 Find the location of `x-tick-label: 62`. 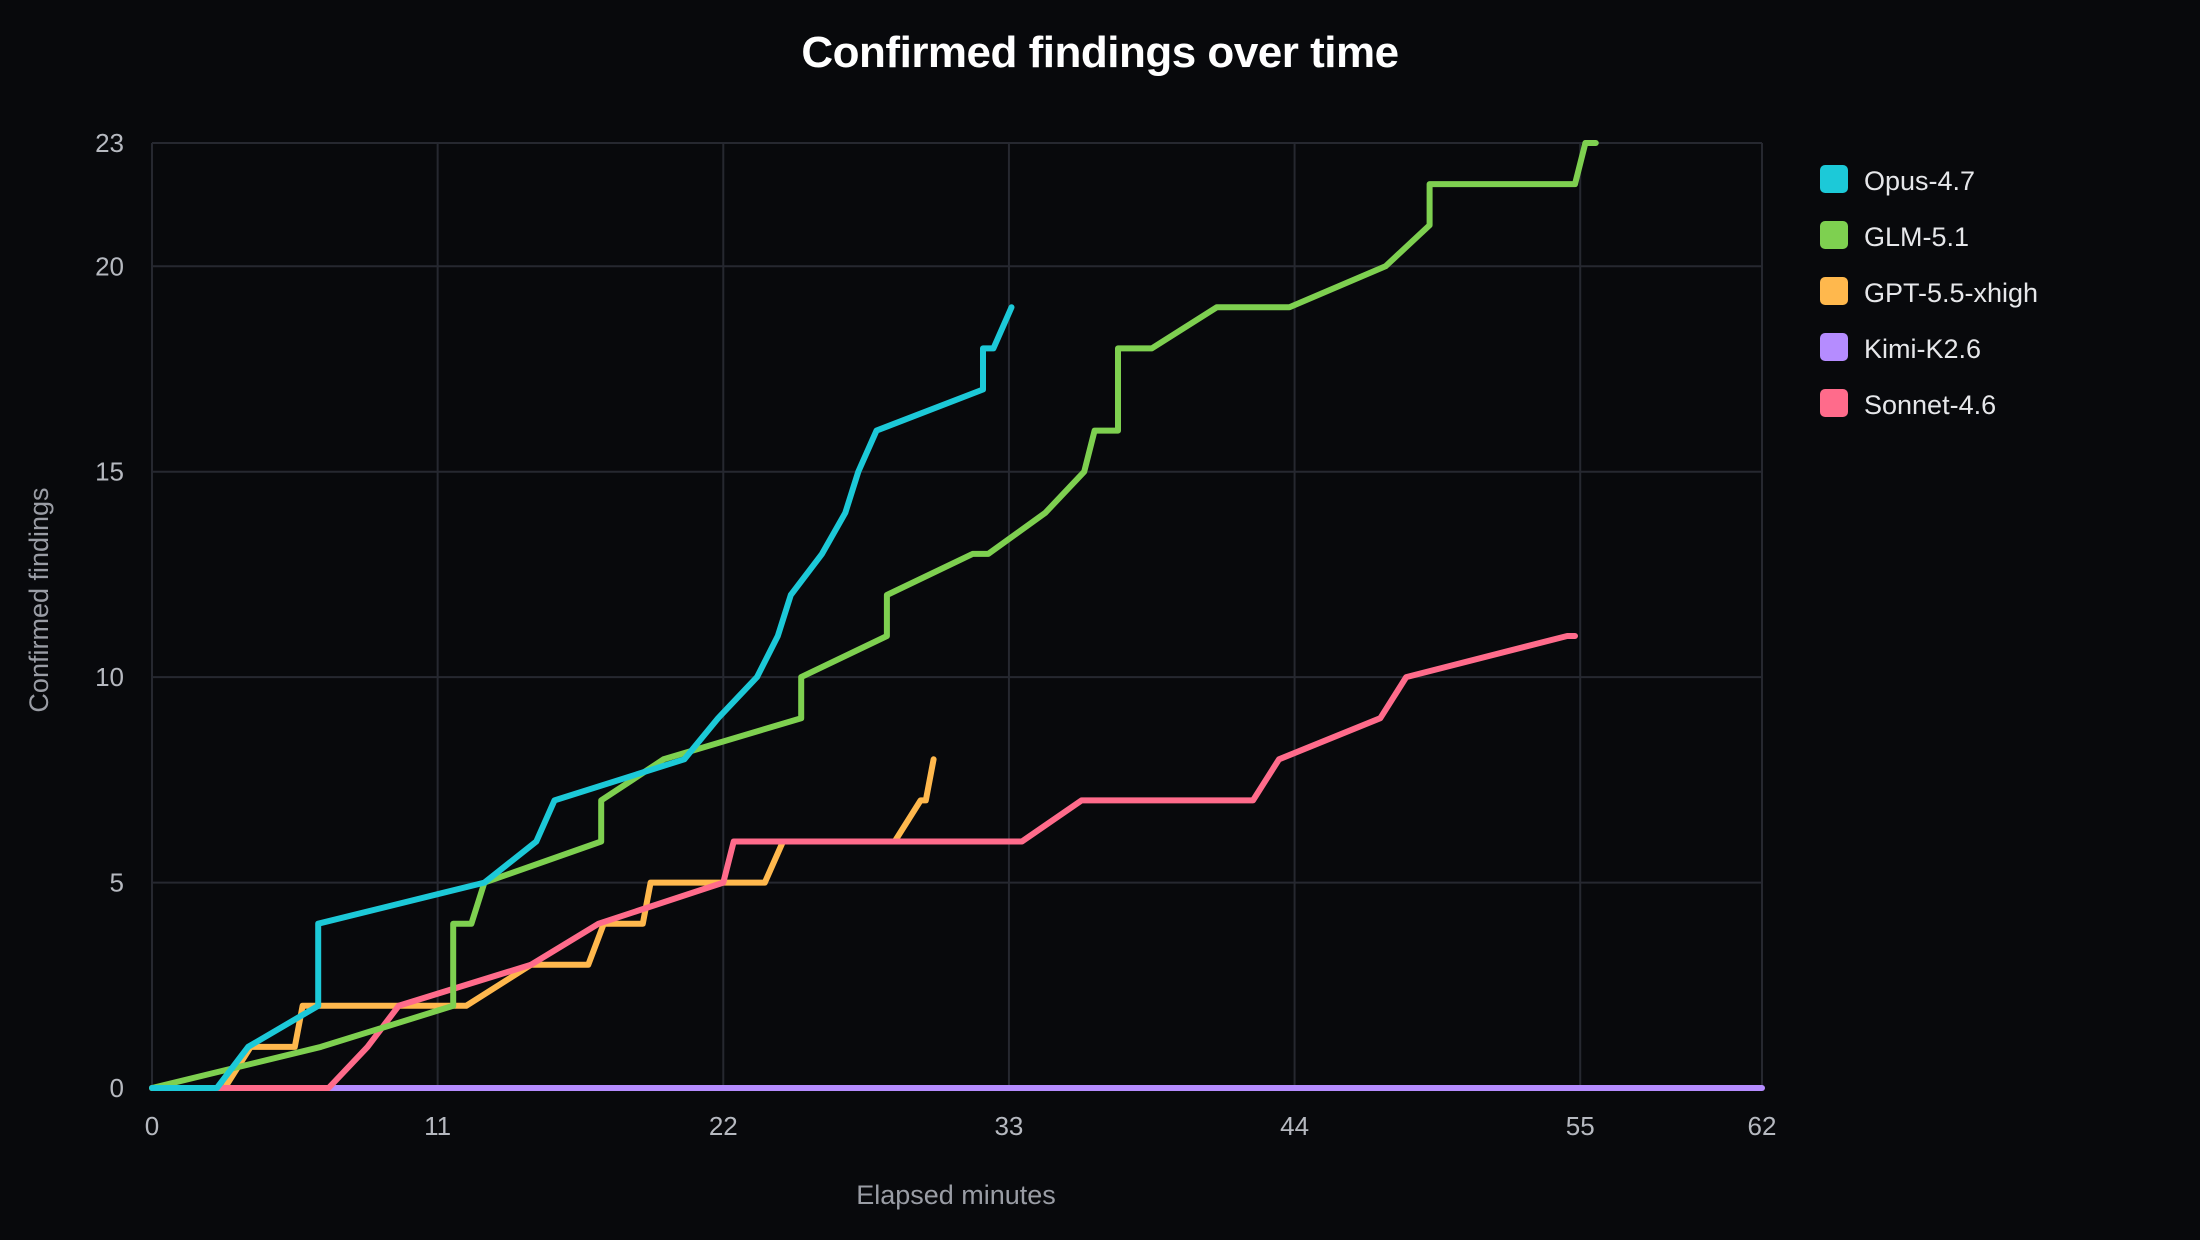

x-tick-label: 62 is located at coordinates (1762, 1126).